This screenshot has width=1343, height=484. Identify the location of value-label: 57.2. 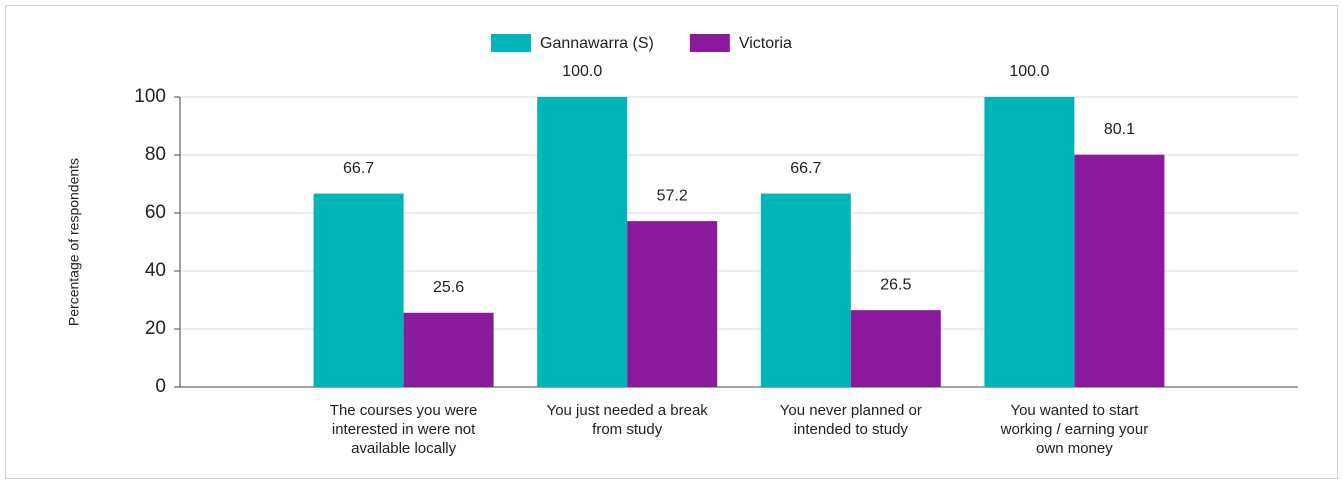
(672, 195).